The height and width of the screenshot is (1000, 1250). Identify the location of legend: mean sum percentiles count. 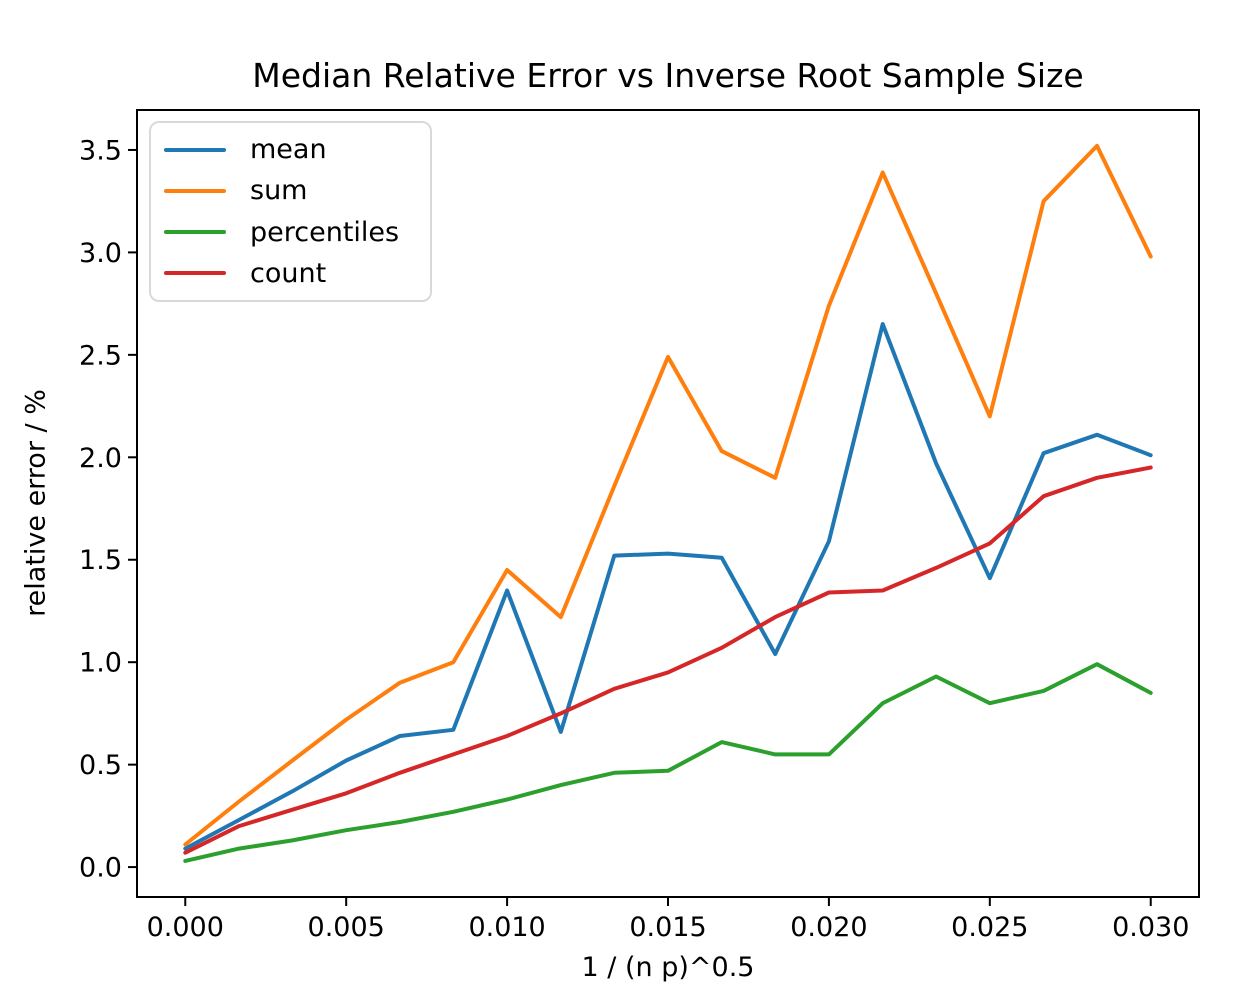
(290, 211).